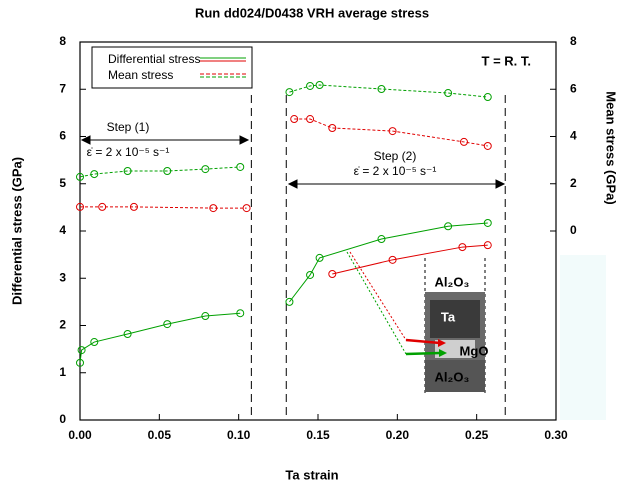  What do you see at coordinates (62, 41) in the screenshot?
I see `y-tick-label: 8` at bounding box center [62, 41].